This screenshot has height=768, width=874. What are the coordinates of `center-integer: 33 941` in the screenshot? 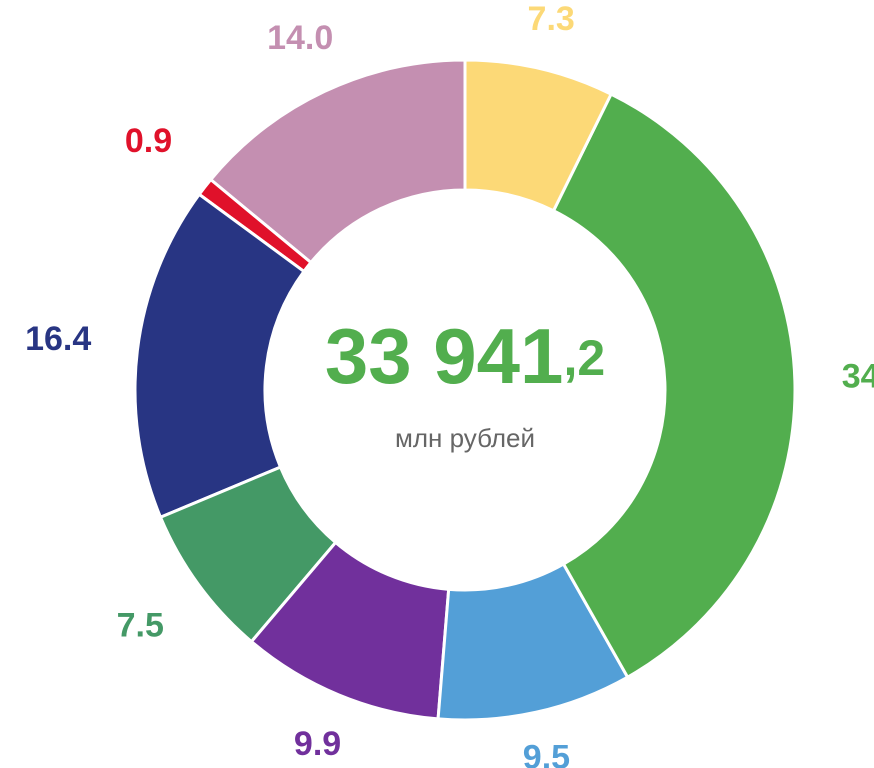 It's located at (444, 356).